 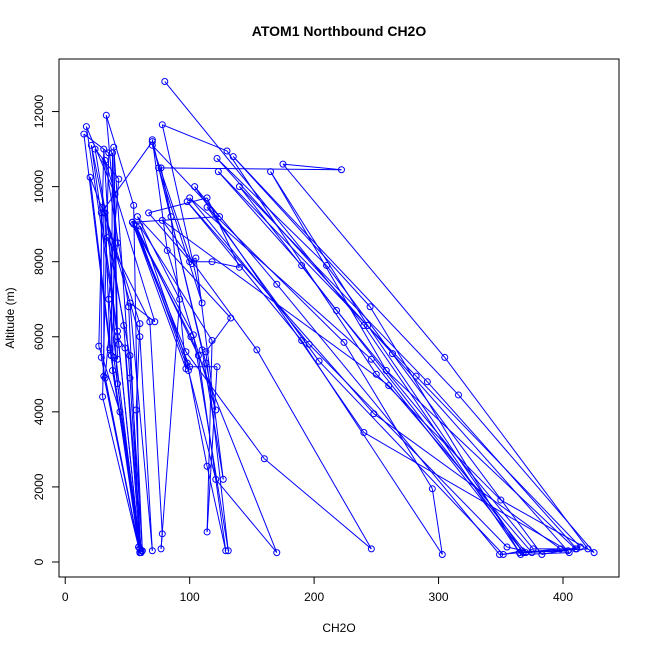 What do you see at coordinates (339, 31) in the screenshot?
I see `chart-title: ATOM1 Northbound CH2O` at bounding box center [339, 31].